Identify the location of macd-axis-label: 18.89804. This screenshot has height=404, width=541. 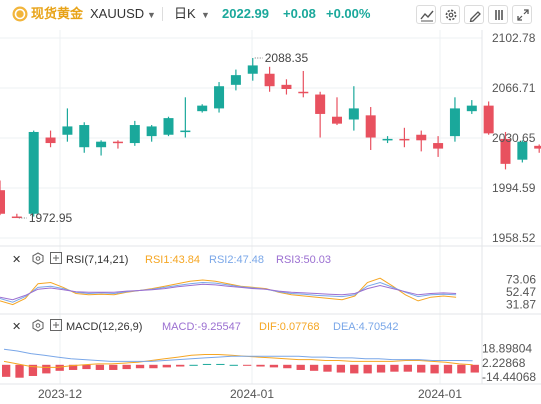
(507, 349).